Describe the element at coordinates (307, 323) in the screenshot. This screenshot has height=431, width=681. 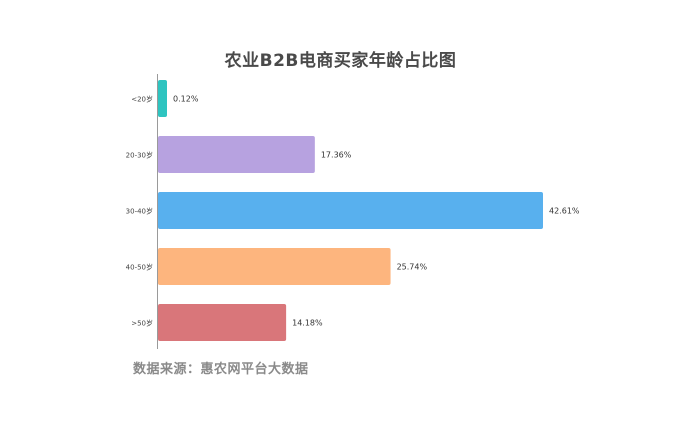
I see `value-data-label: 14.18%` at that location.